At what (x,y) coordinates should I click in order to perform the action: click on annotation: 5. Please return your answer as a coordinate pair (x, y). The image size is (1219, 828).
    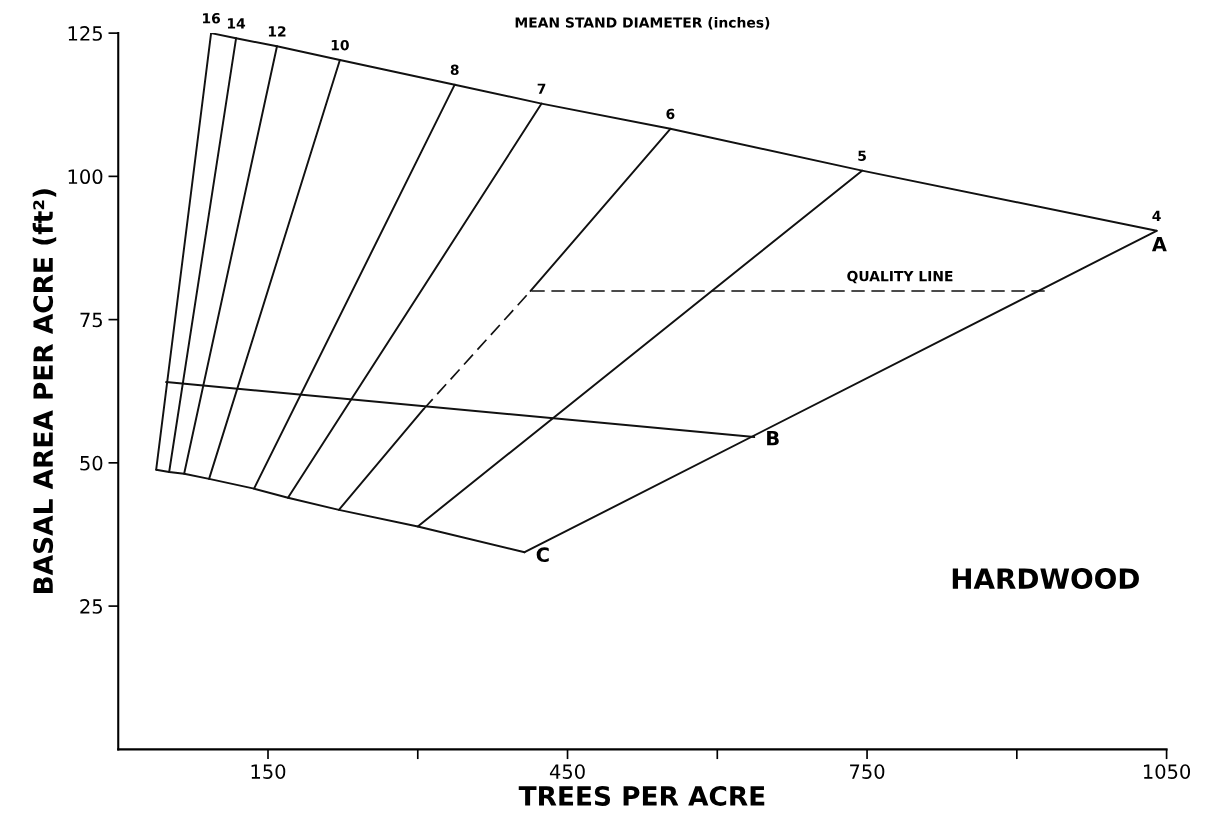
    Looking at the image, I should click on (862, 155).